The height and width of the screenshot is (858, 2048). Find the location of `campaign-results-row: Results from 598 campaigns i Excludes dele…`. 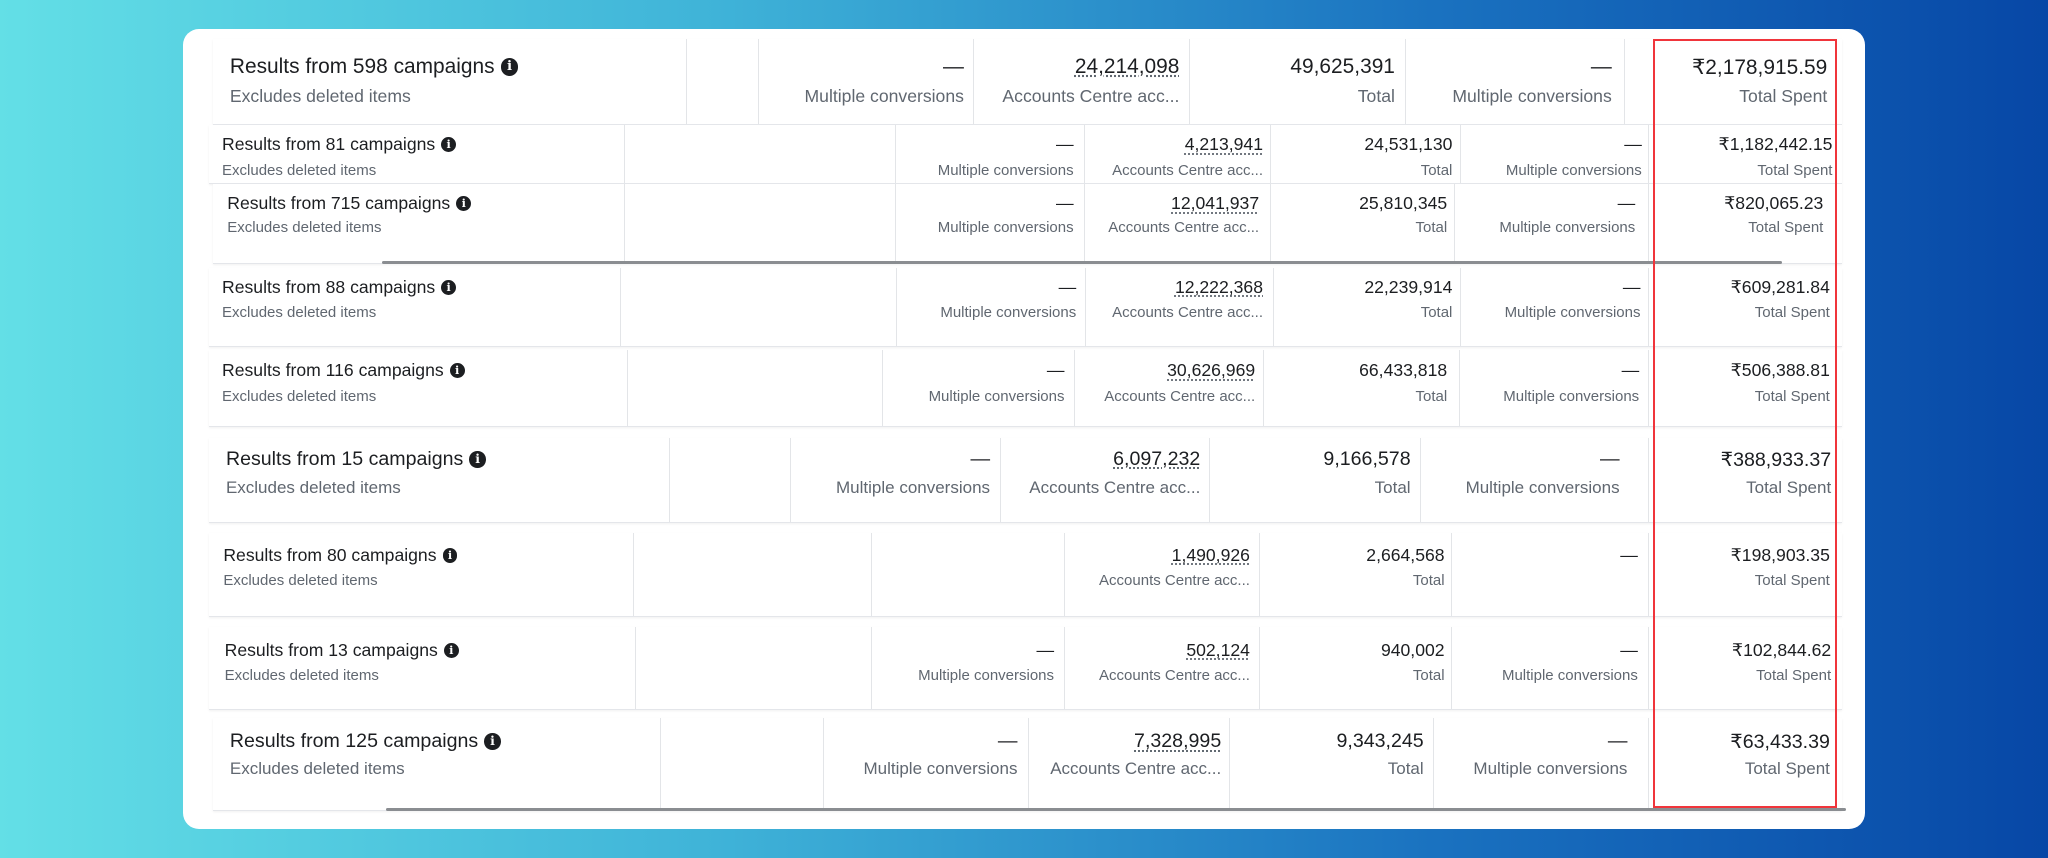

campaign-results-row: Results from 598 campaigns i Excludes dele… is located at coordinates (1027, 82).